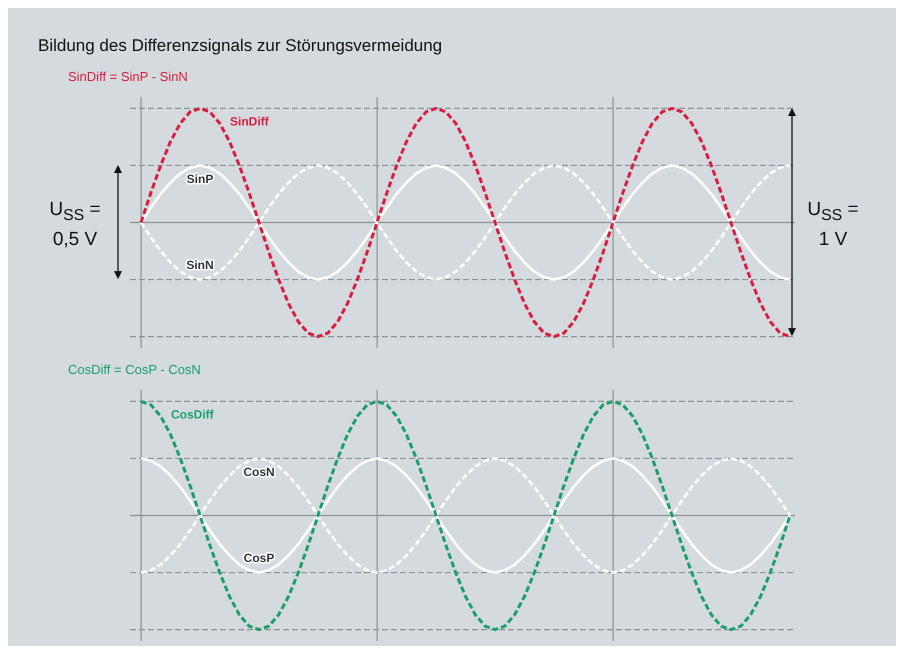  I want to click on series-label: SinDiff, so click(250, 121).